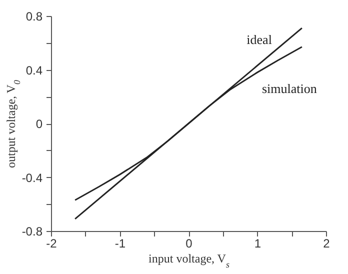 The height and width of the screenshot is (274, 348). What do you see at coordinates (120, 243) in the screenshot?
I see `x-tick-label: -1` at bounding box center [120, 243].